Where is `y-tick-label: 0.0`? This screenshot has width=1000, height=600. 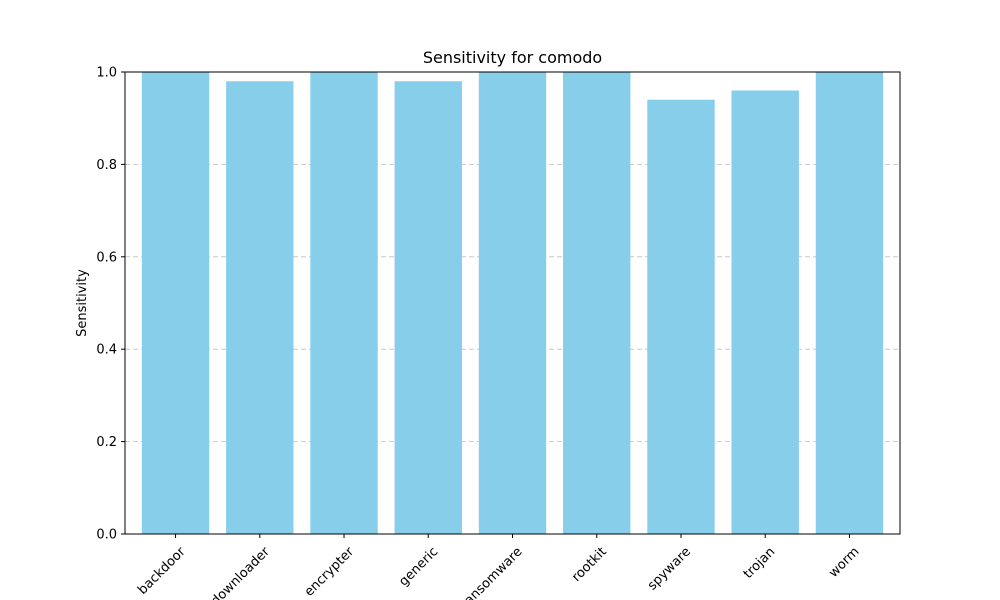
y-tick-label: 0.0 is located at coordinates (106, 535).